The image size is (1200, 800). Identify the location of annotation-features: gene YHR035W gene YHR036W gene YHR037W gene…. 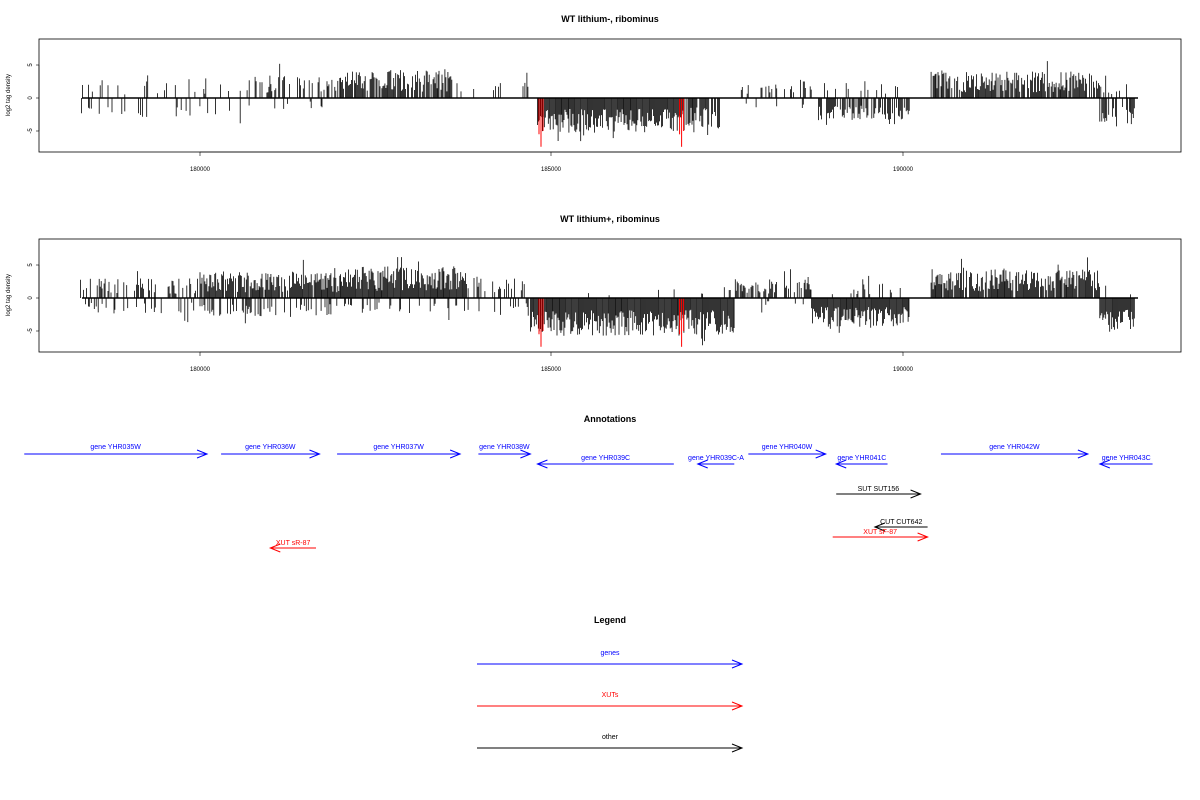
(588, 498).